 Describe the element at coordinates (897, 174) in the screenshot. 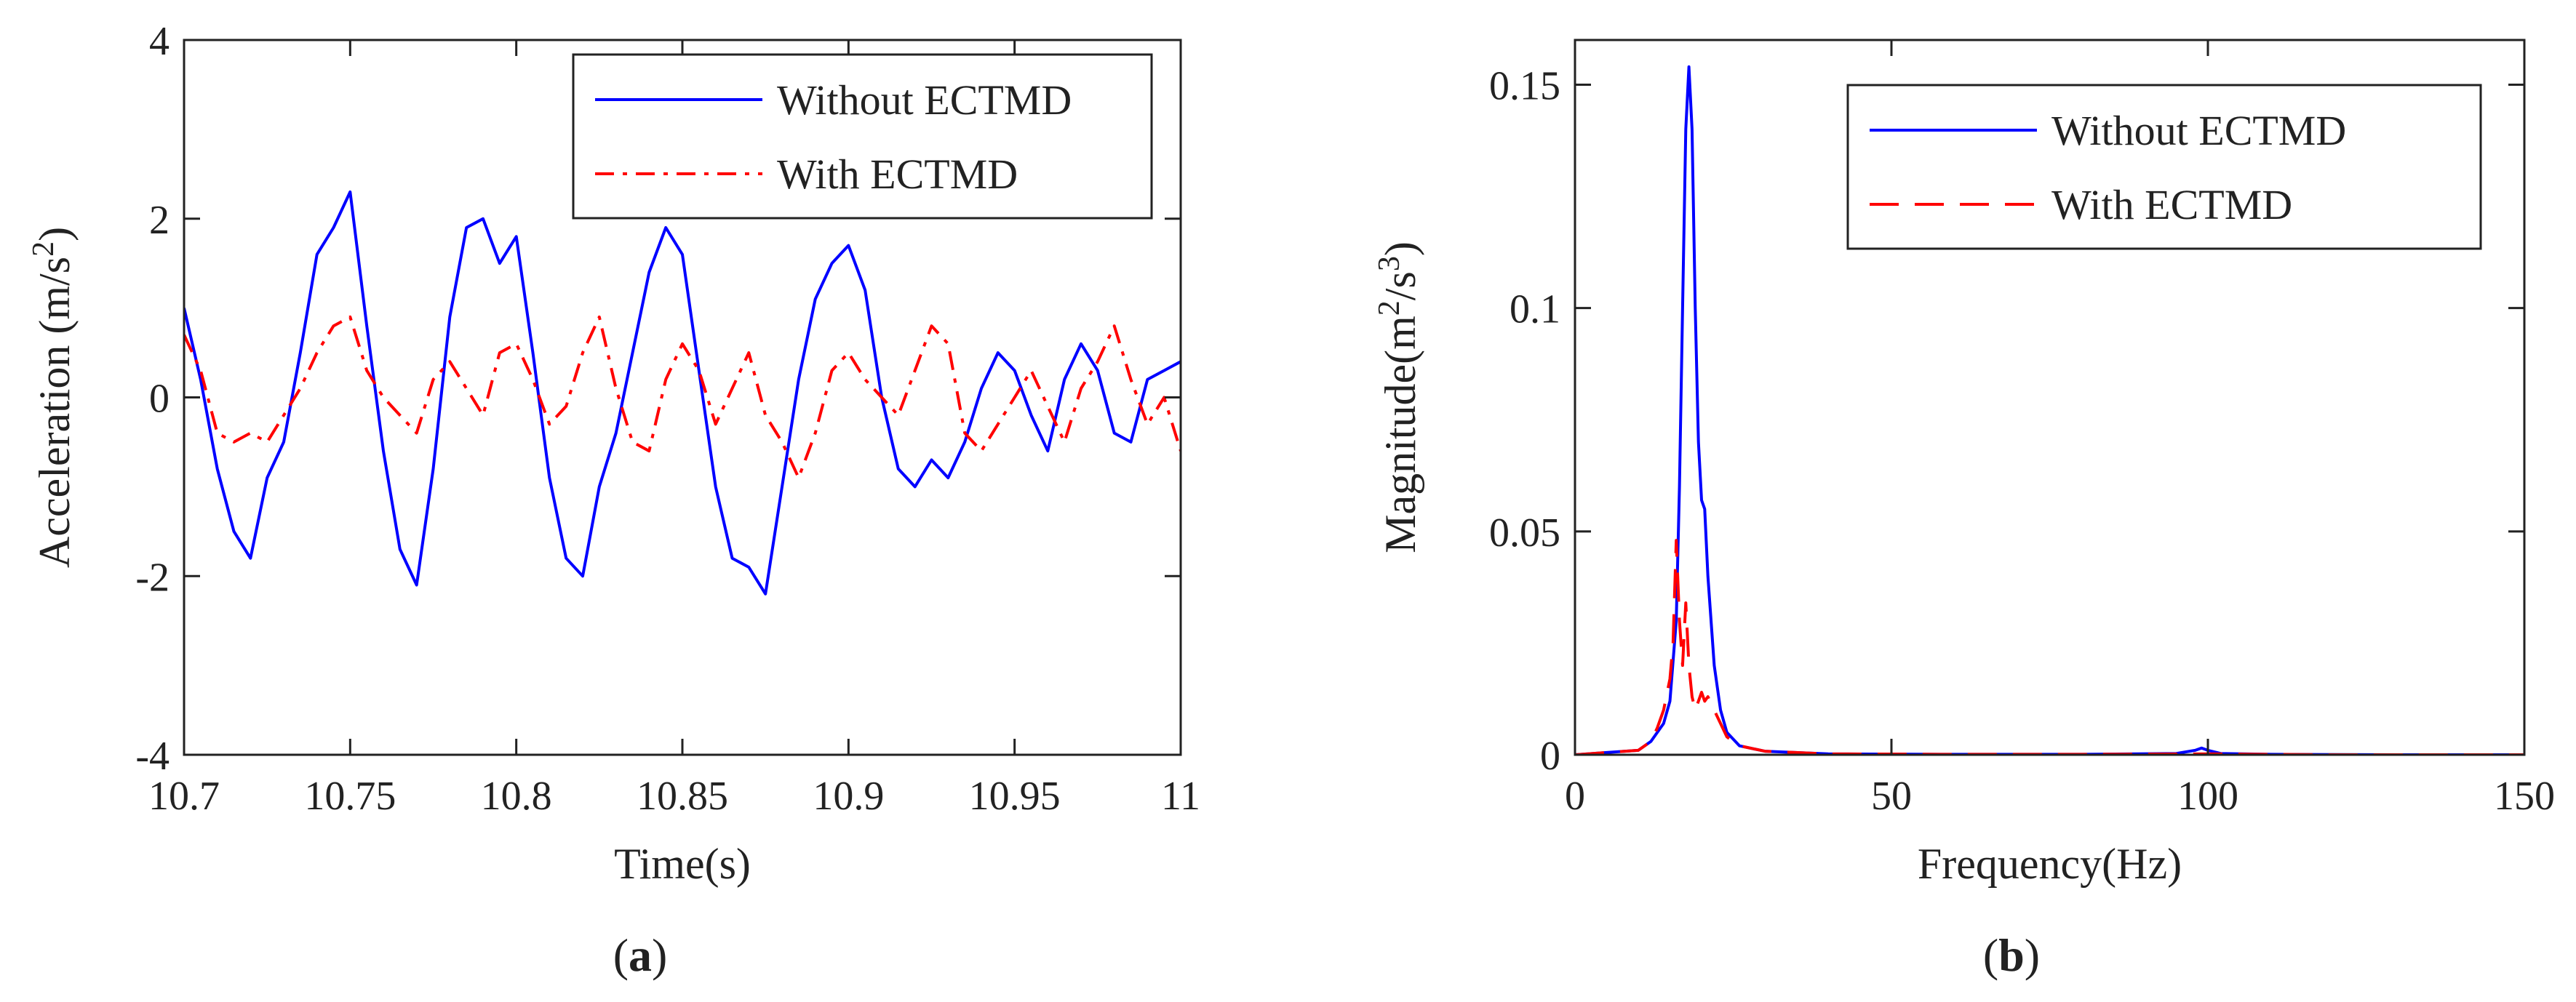

I see `panel-a-legend-label-2: With ECTMD` at that location.